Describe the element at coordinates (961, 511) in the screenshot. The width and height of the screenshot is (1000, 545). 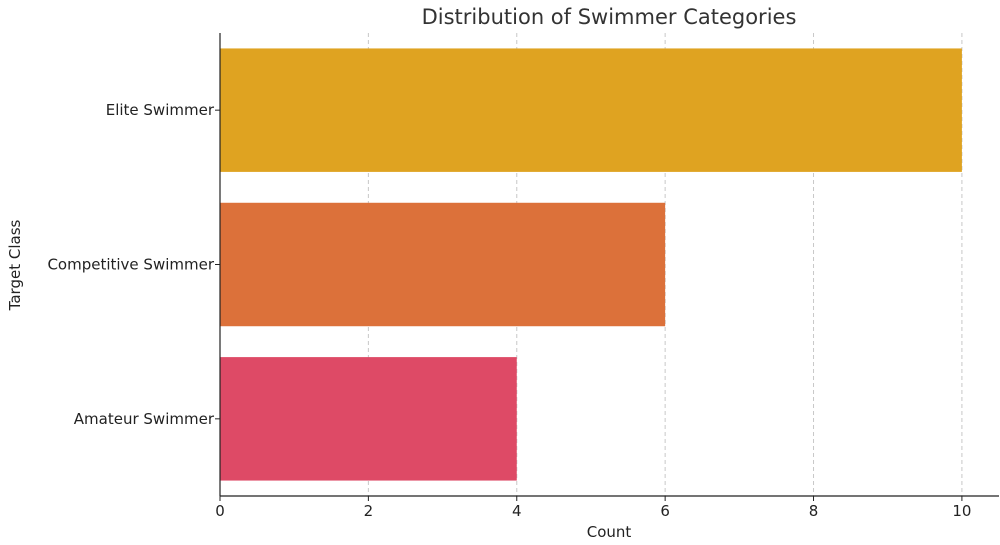
I see `x-tick-label: 10` at that location.